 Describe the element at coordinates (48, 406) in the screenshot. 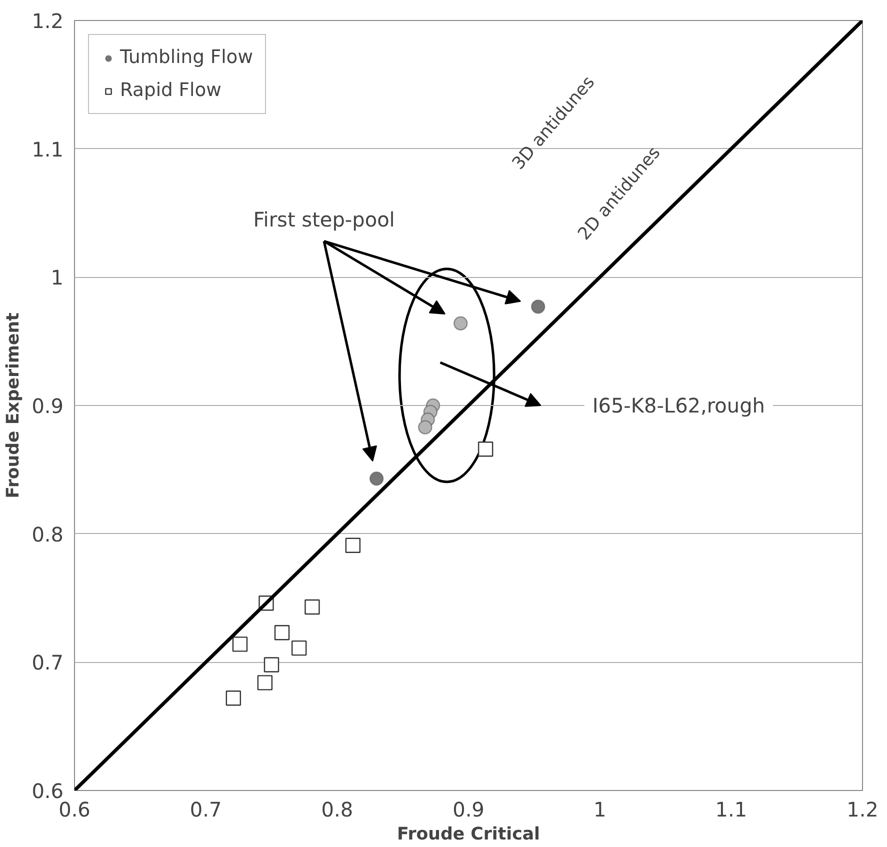

I see `y-tick-label: 0.9` at that location.